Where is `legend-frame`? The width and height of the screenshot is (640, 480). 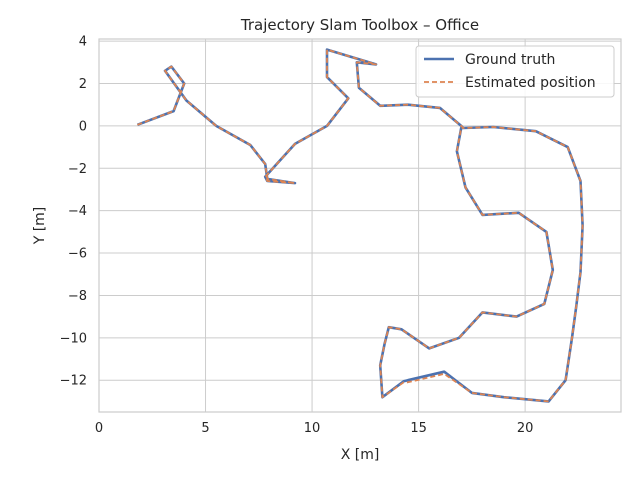 legend-frame is located at coordinates (515, 71).